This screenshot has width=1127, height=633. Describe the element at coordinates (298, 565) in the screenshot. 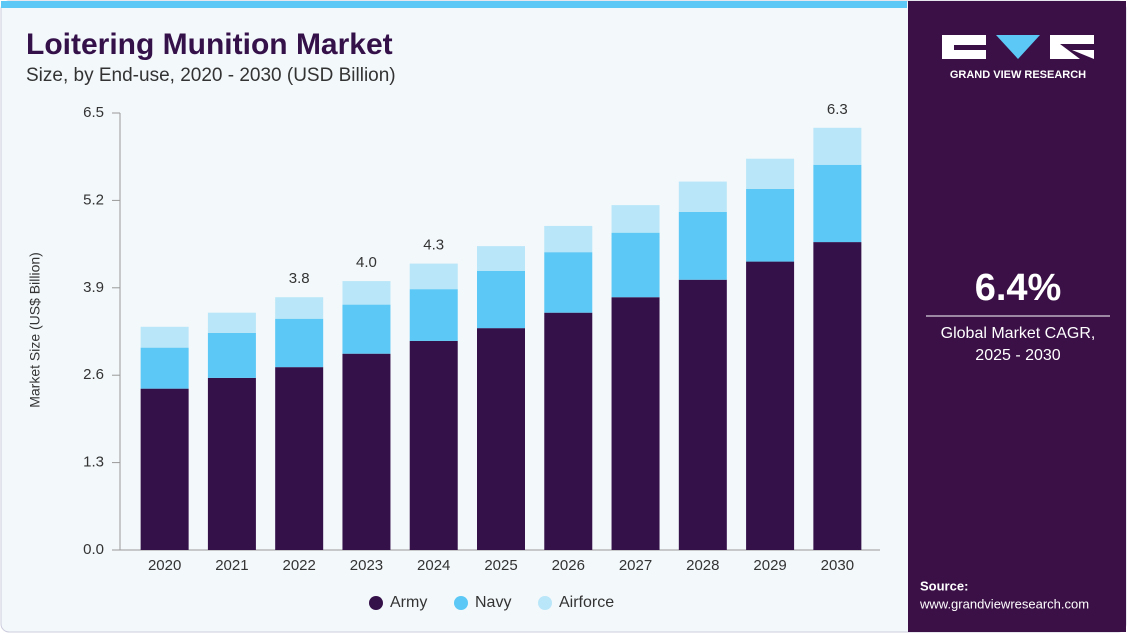

I see `x-tick-label: 2022` at that location.